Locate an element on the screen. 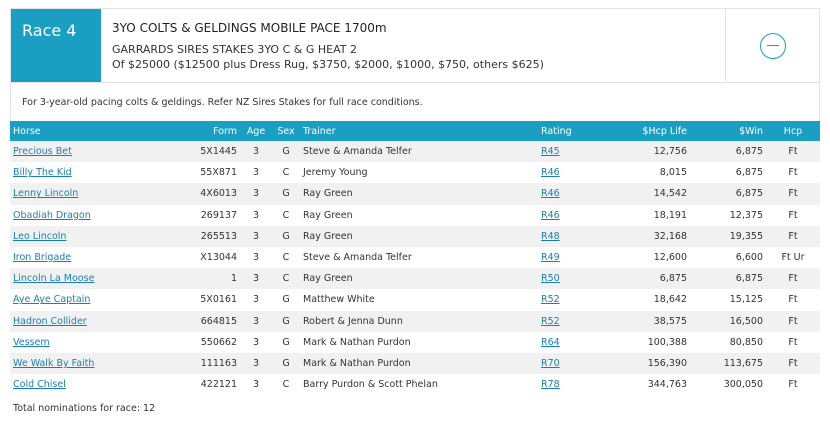 This screenshot has width=830, height=426. horse-cell: Aye Aye Captain is located at coordinates (85, 299).